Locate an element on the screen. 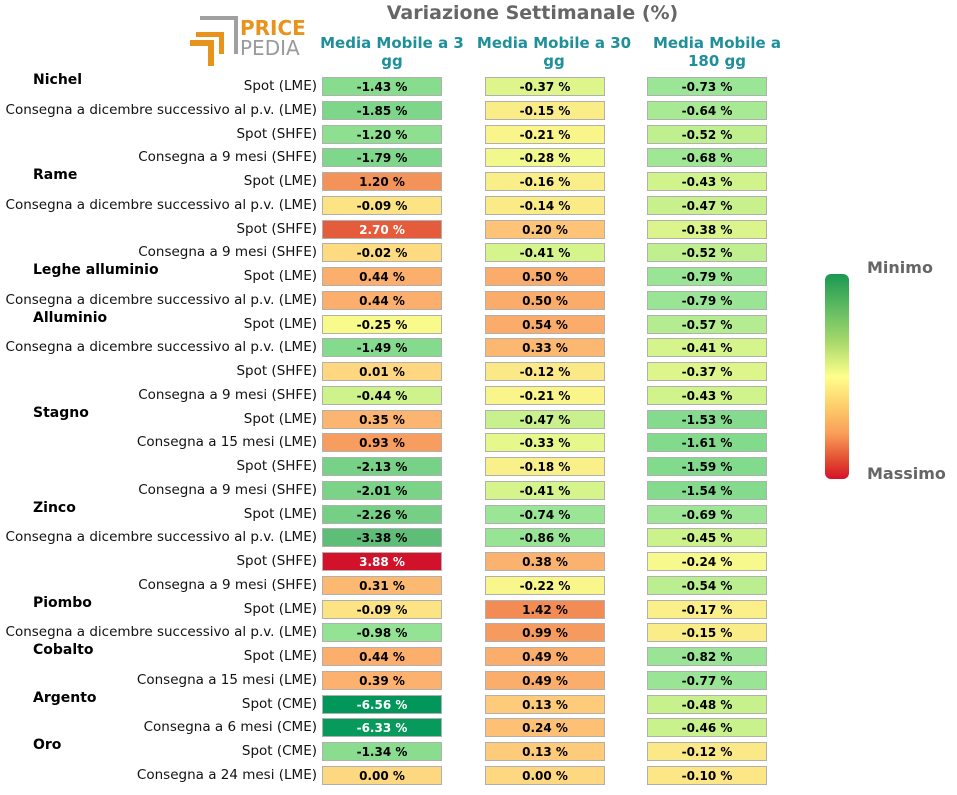 The image size is (957, 795). heatmap-cell: -0.28 % is located at coordinates (545, 158).